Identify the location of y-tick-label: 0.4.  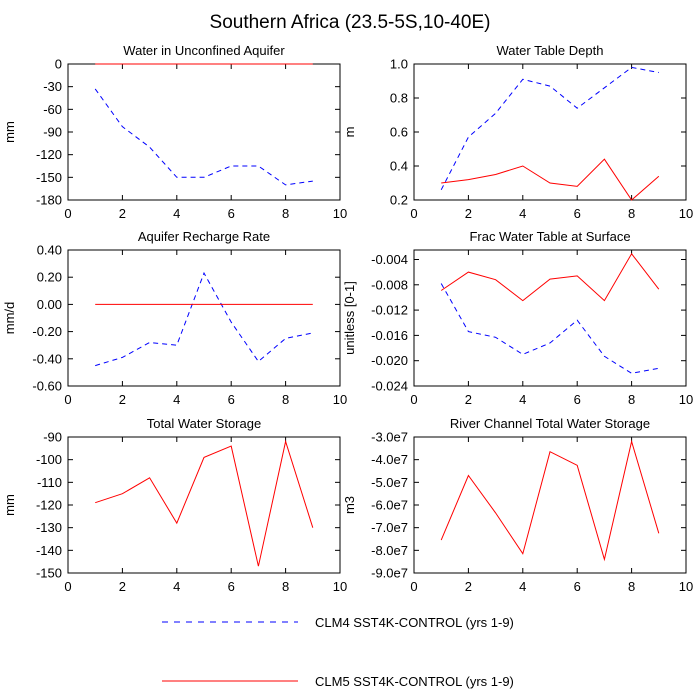
(399, 166).